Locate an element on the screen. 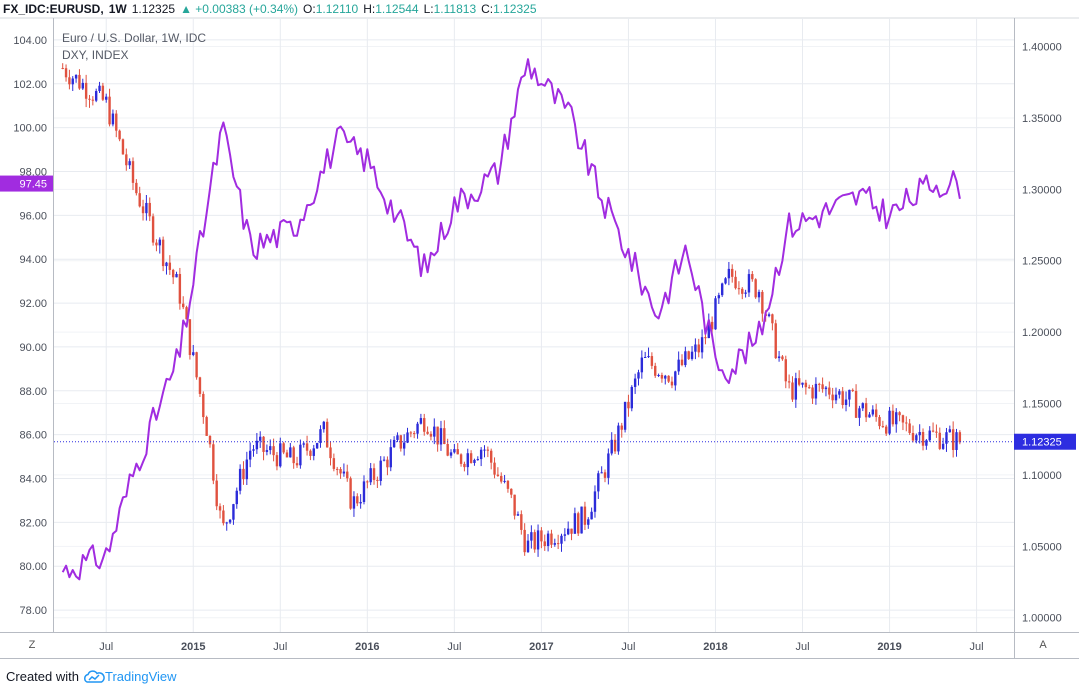 The height and width of the screenshot is (688, 1079). x-axis-tick: 2017 is located at coordinates (541, 647).